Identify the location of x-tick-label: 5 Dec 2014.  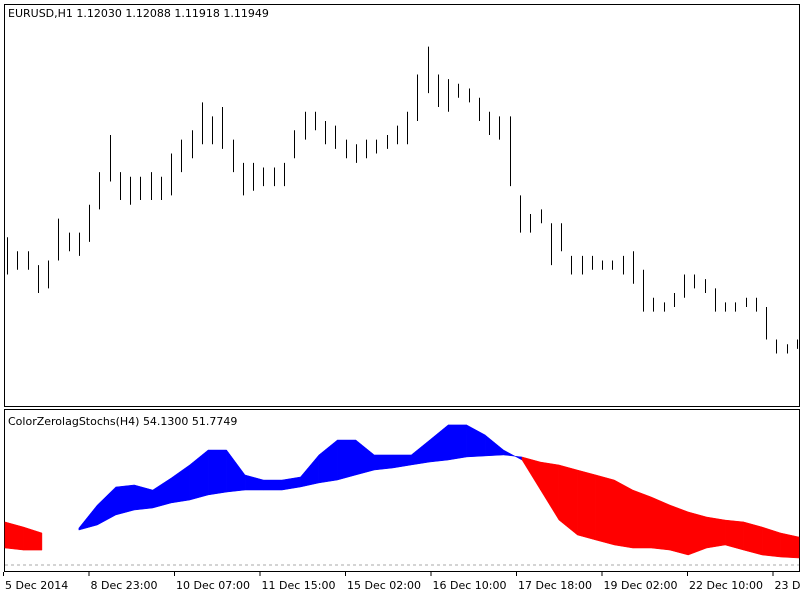
(36, 585).